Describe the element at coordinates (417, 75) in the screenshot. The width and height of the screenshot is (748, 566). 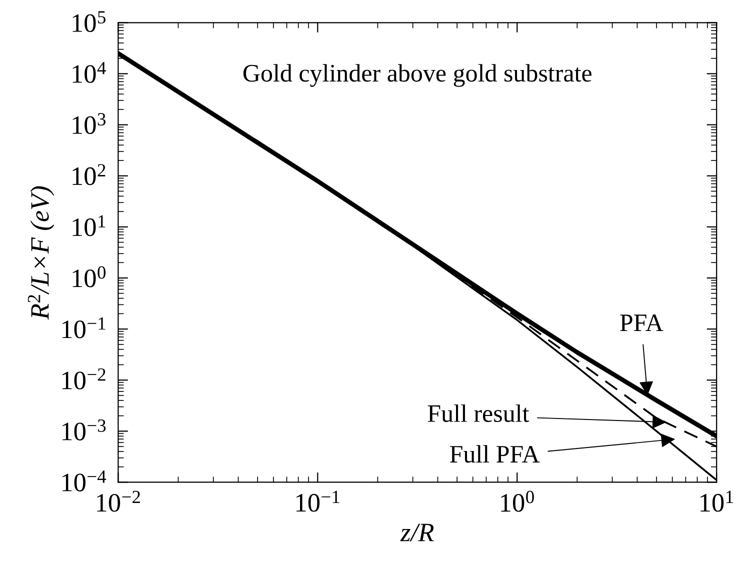
I see `annotation: Gold cylinder above gold substrate` at that location.